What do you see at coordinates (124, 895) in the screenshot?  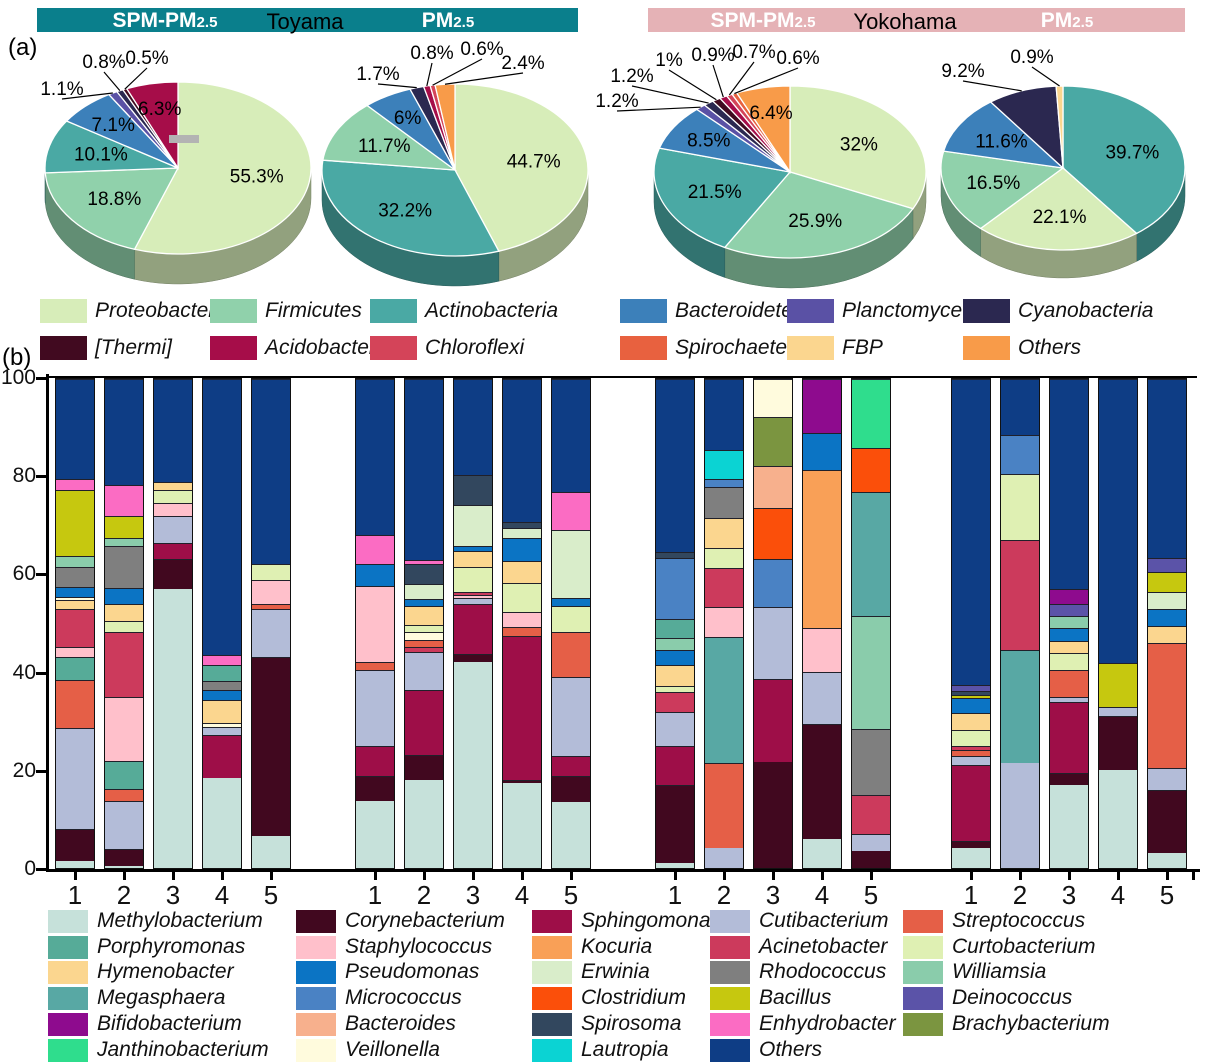 I see `x-tick-label: 2` at bounding box center [124, 895].